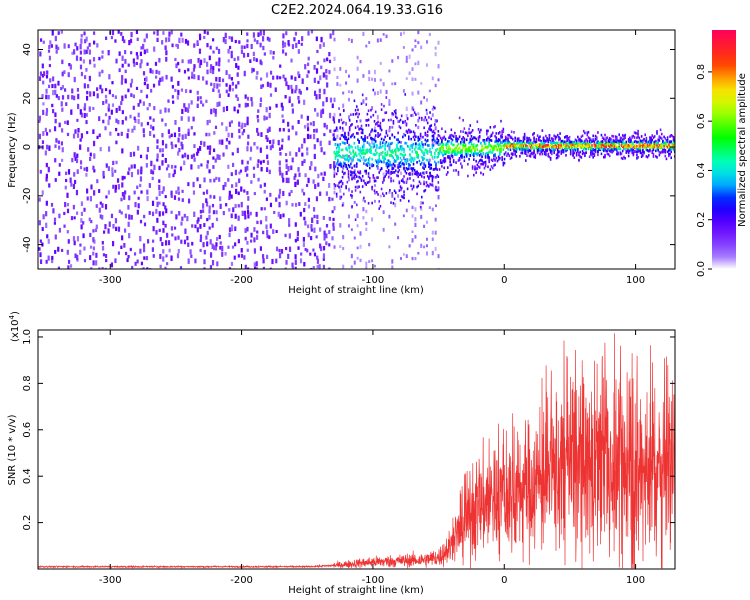 The width and height of the screenshot is (750, 600). What do you see at coordinates (12, 150) in the screenshot?
I see `spectrogram-y-axis-label: Frequency (Hz)` at bounding box center [12, 150].